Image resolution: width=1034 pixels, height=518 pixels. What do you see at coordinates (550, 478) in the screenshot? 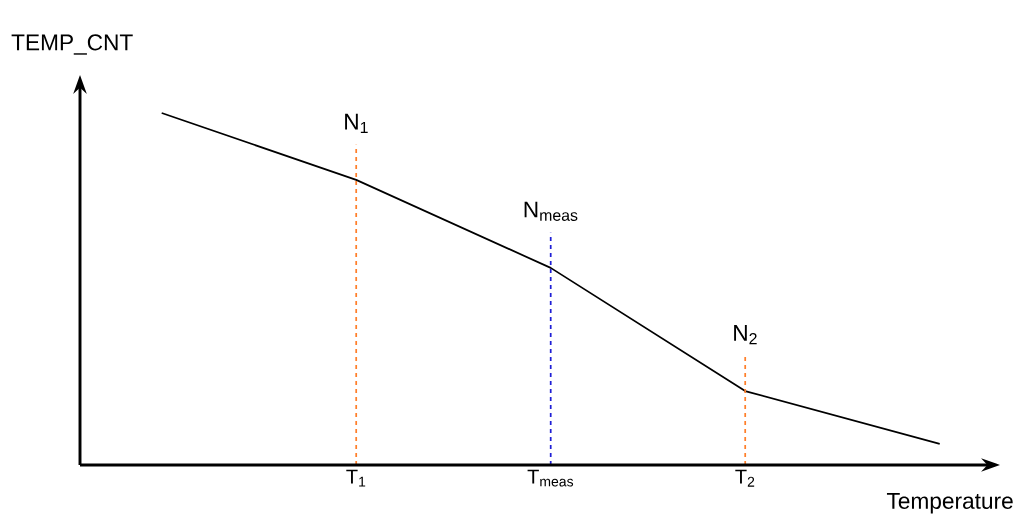
I see `x-tick-label: T$_{meas}$` at bounding box center [550, 478].